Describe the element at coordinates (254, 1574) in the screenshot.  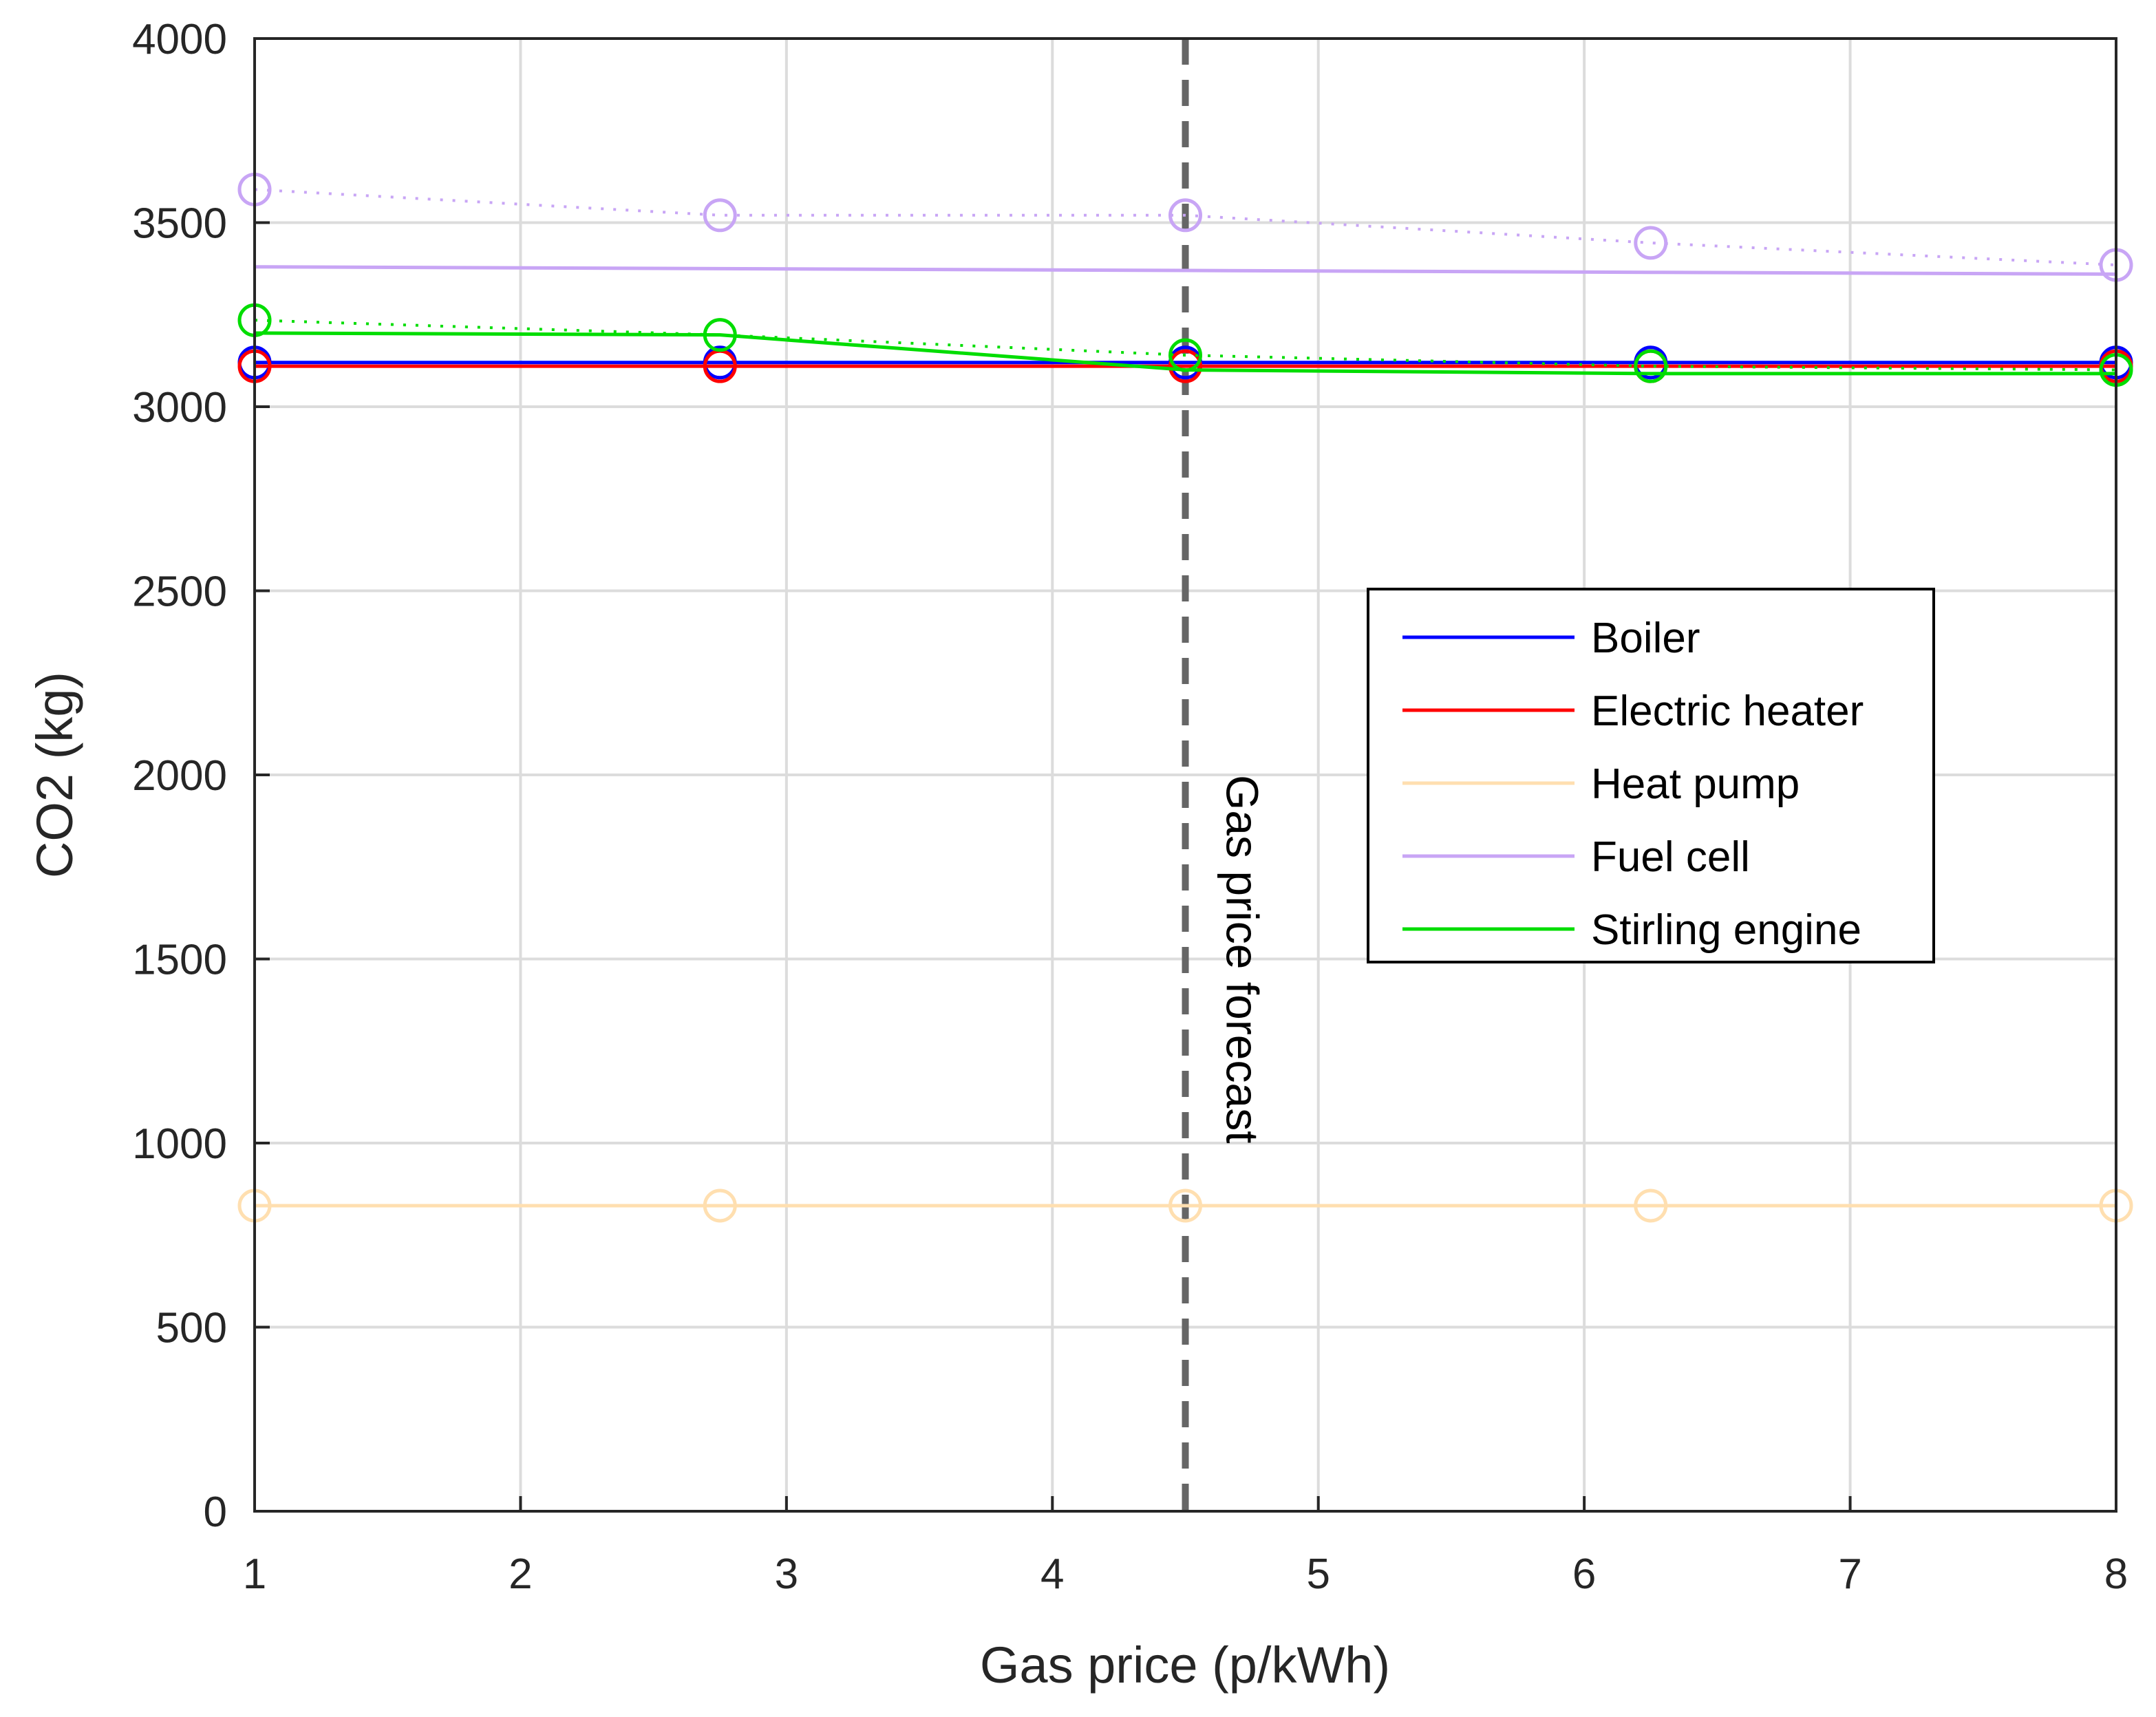
I see `x-tick-label: 1` at that location.